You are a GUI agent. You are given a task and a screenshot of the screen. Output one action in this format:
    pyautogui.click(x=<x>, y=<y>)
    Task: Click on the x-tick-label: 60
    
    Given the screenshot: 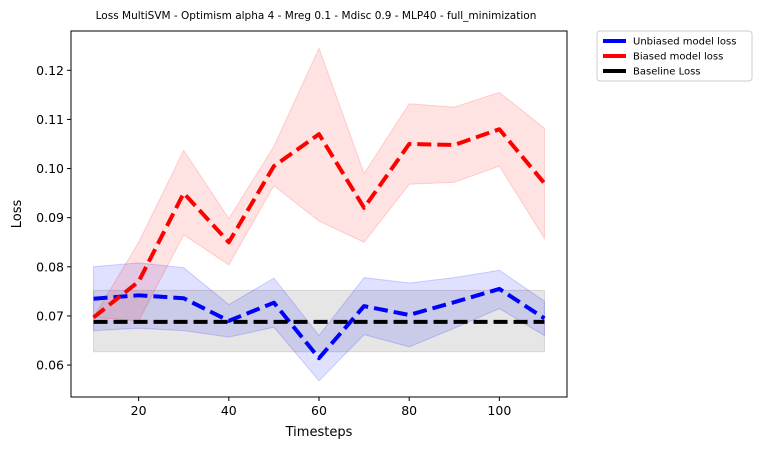 What is the action you would take?
    pyautogui.click(x=319, y=410)
    